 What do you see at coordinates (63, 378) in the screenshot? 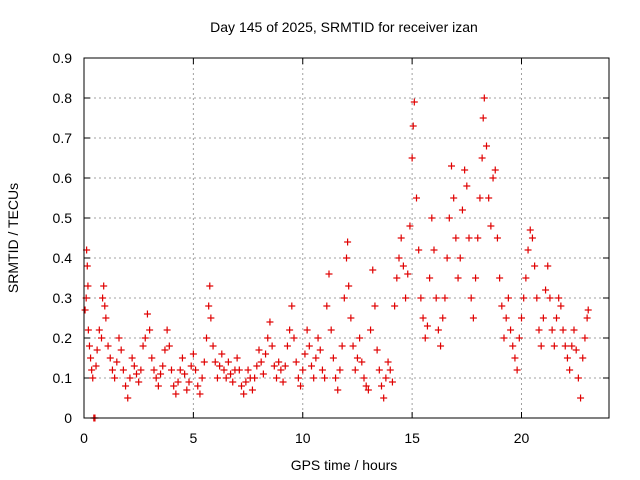
I see `y-tick-label: 0.1` at bounding box center [63, 378].